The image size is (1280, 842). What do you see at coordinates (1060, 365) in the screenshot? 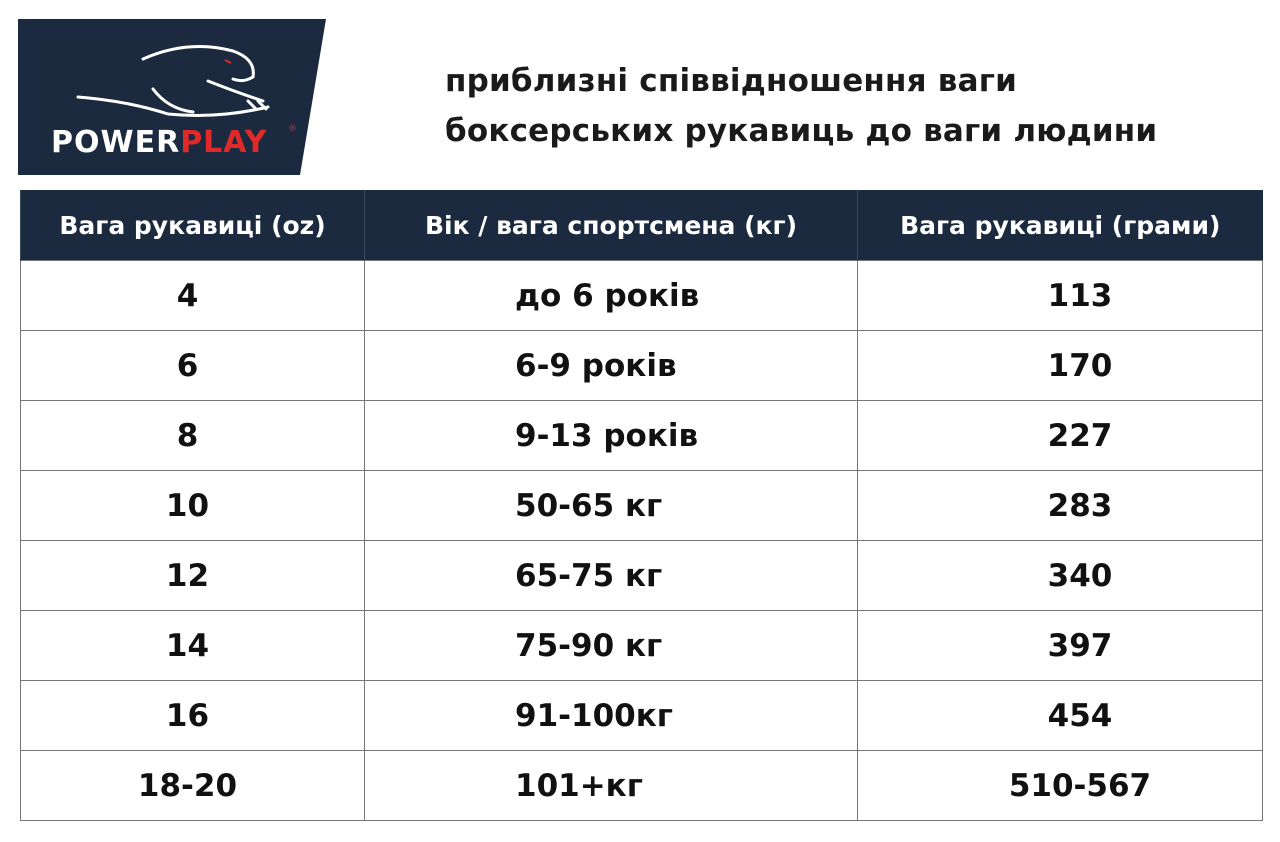
I see `cell-glove-grams: 170` at bounding box center [1060, 365].